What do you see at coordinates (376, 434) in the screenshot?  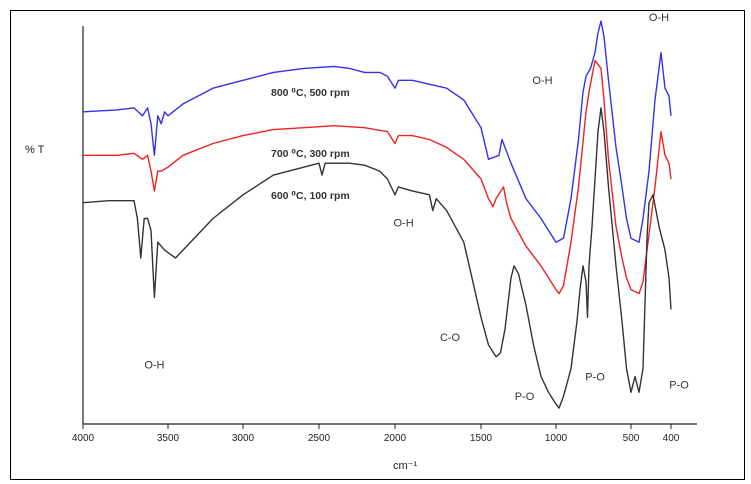 I see `x-ticks: 4000 3500 3000 2500 2000 1500 1000 500 400` at bounding box center [376, 434].